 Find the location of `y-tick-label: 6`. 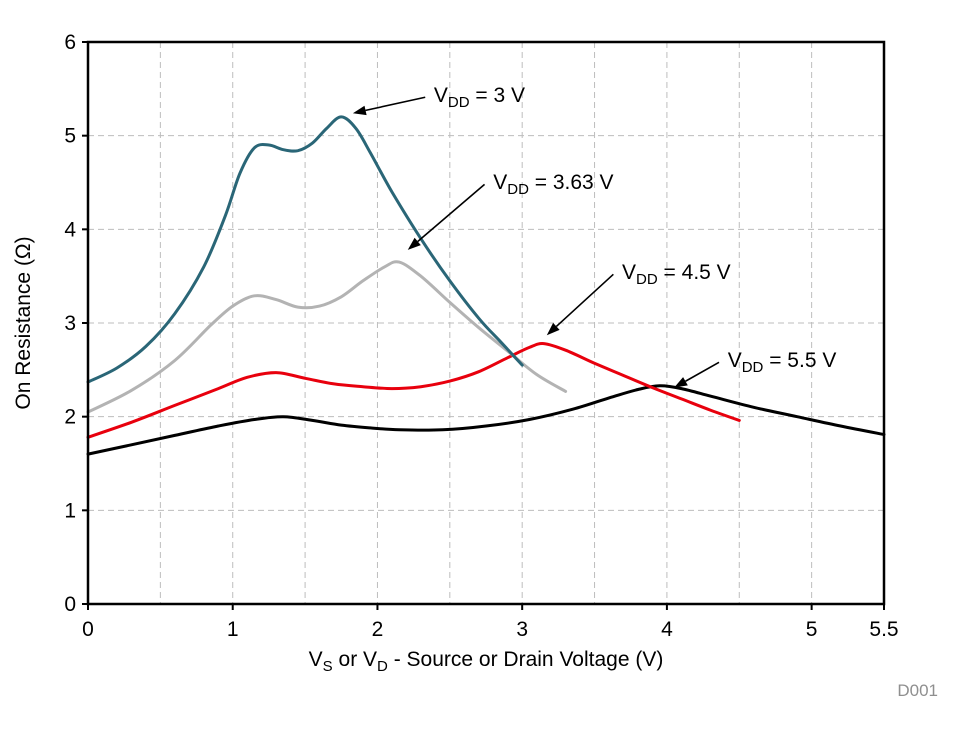

y-tick-label: 6 is located at coordinates (70, 42).